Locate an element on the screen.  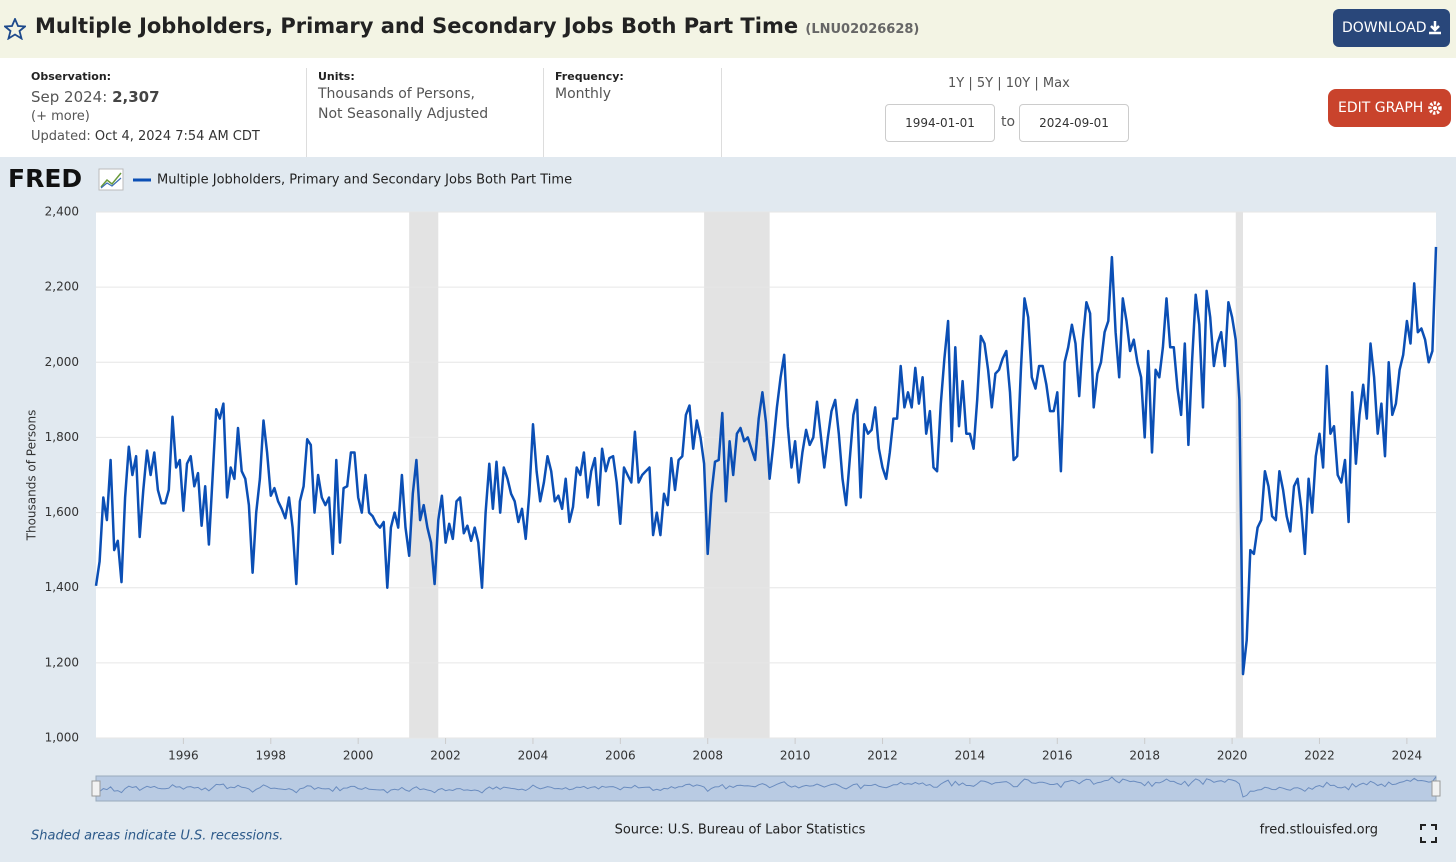
units-value: Thousands of Persons, is located at coordinates (396, 94).